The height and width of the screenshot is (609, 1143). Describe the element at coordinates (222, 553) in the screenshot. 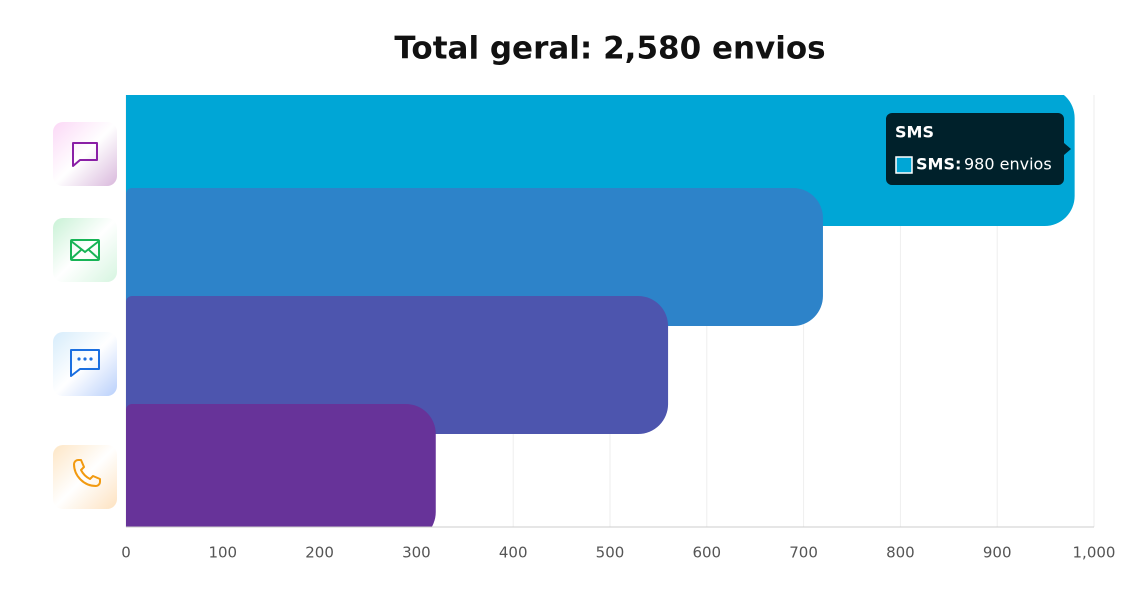

I see `x-tick-label: 100` at that location.